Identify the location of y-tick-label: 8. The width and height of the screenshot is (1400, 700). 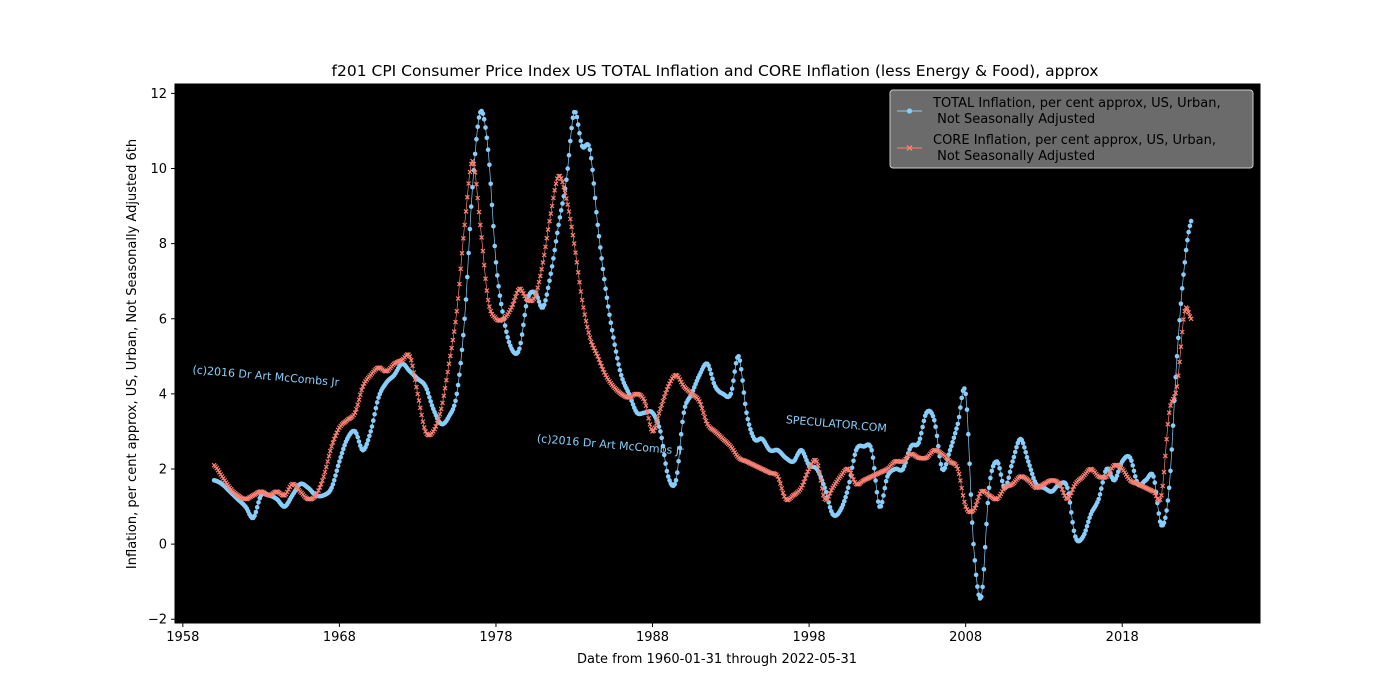
(163, 244).